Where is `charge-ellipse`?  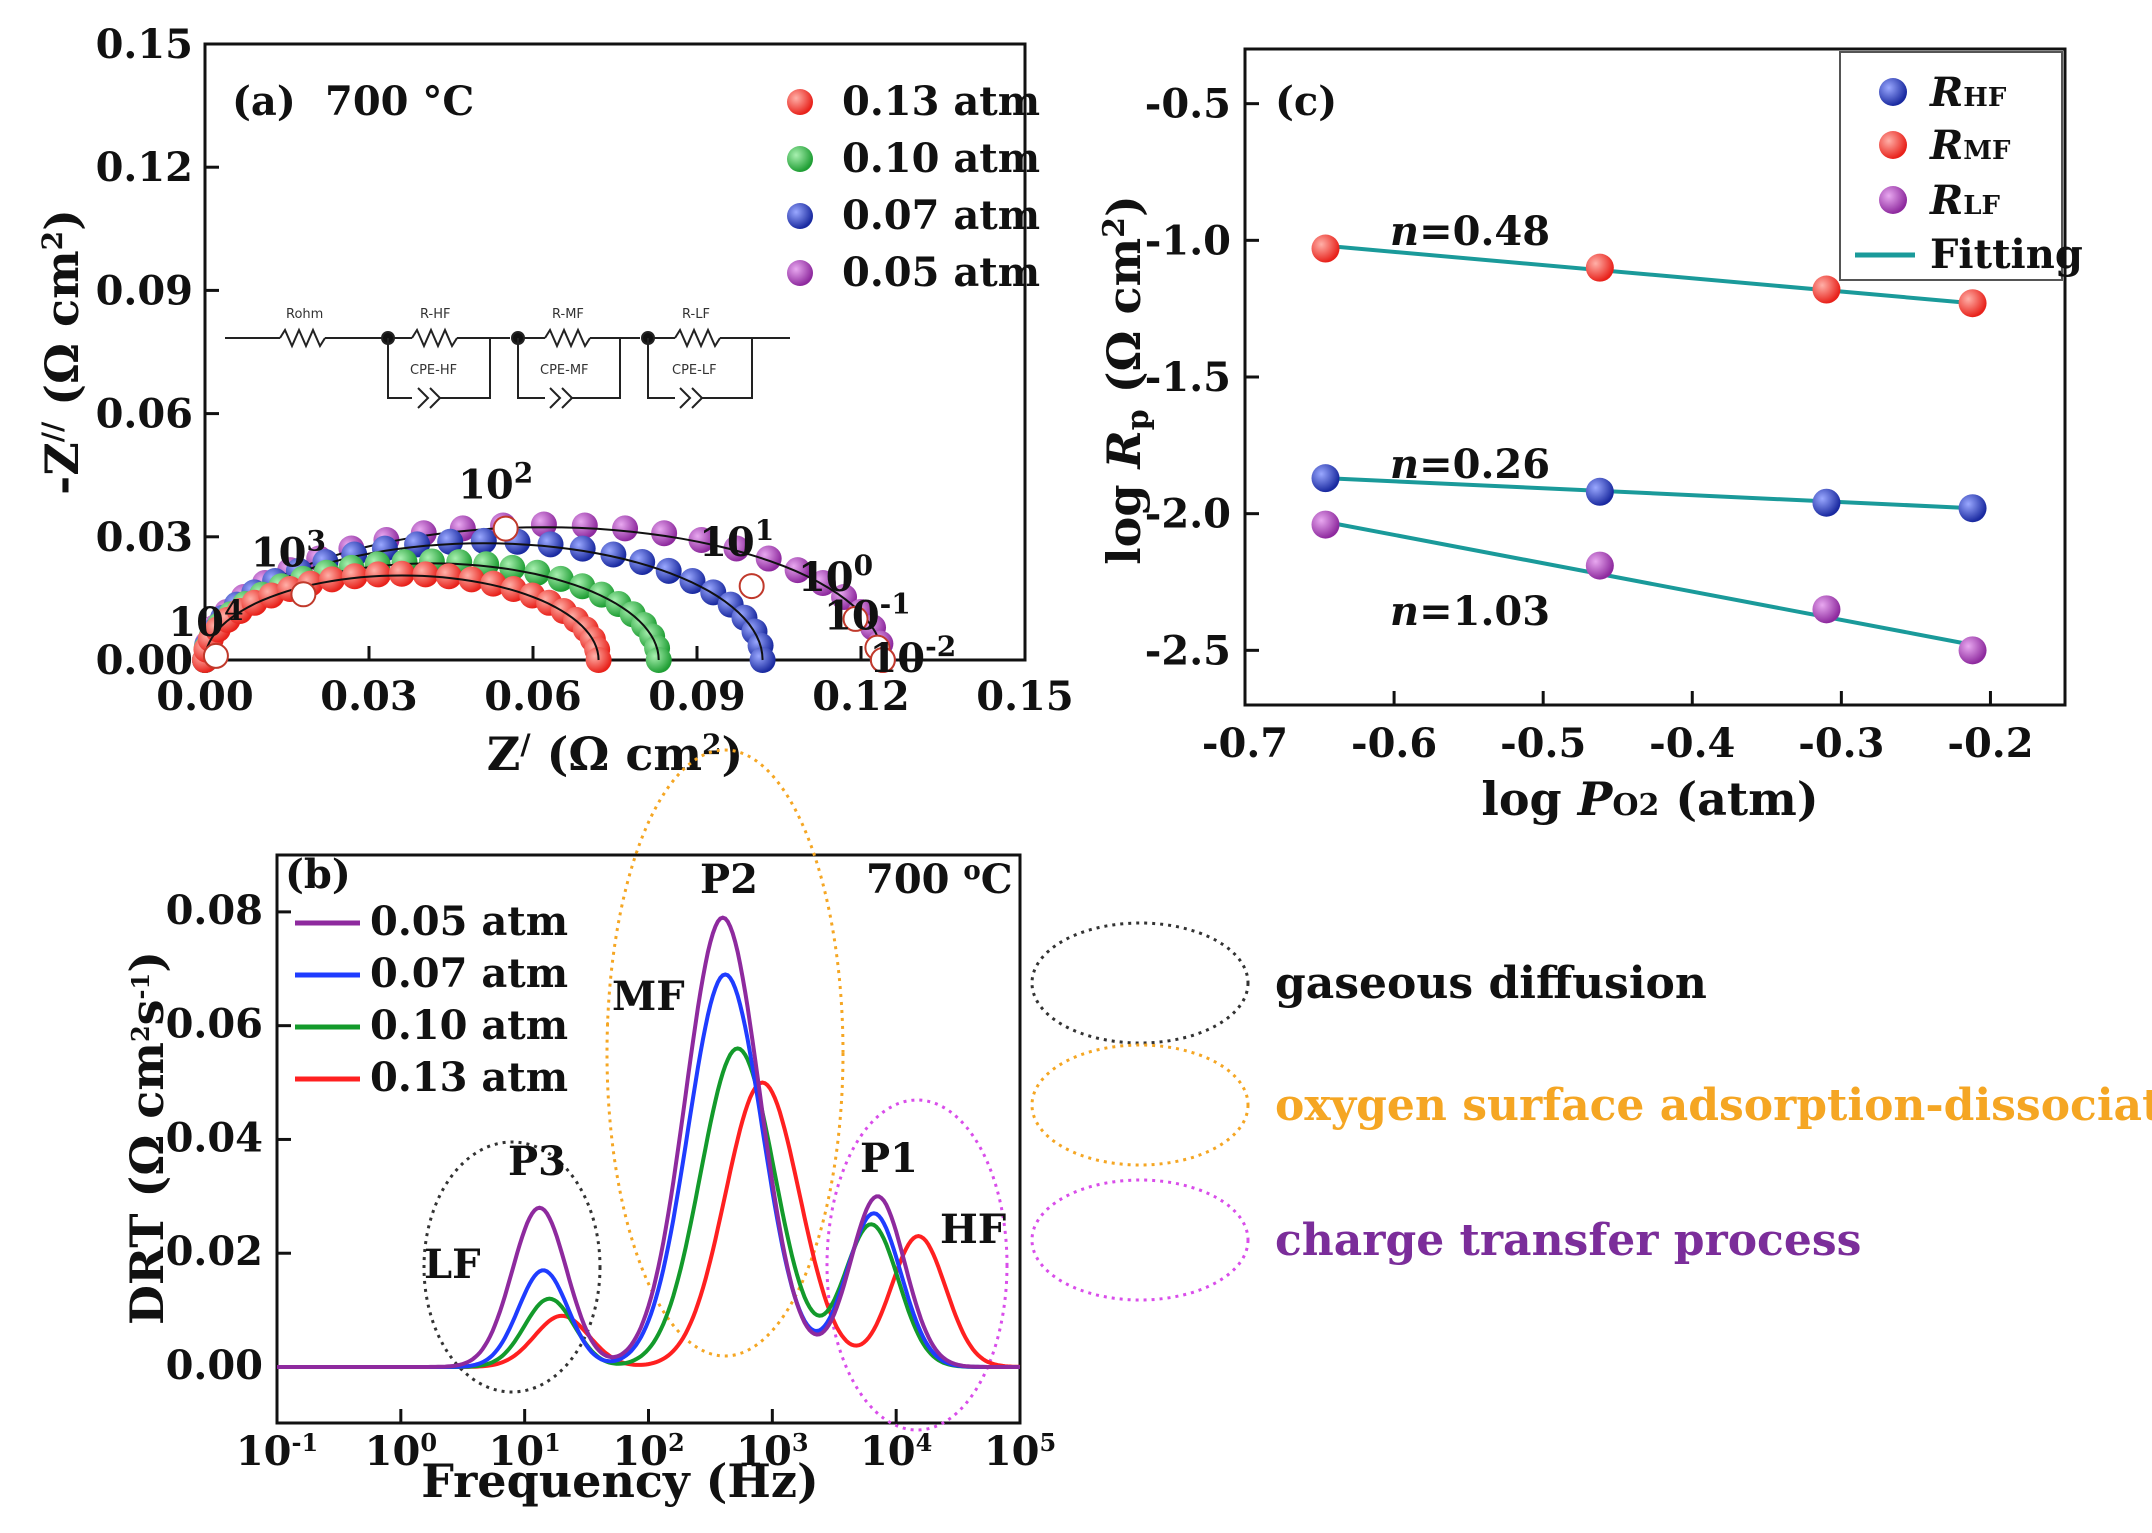
charge-ellipse is located at coordinates (1140, 1240).